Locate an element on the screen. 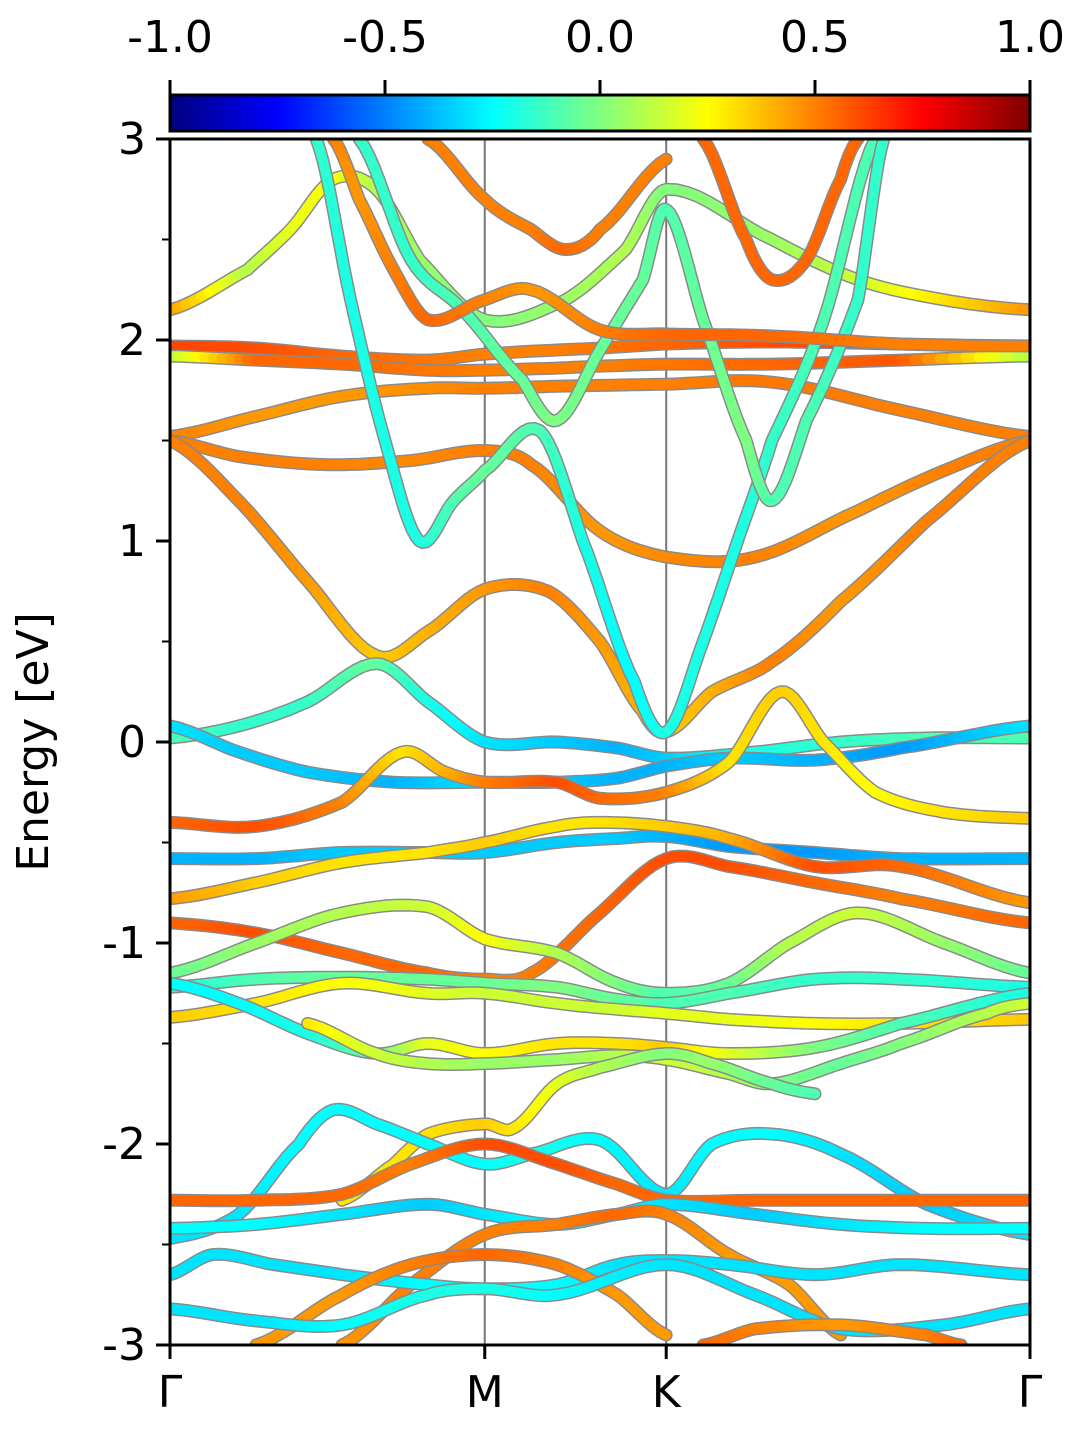 The image size is (1080, 1444). colorbar: -1.0 -0.5 0.0 0.5 1.0 is located at coordinates (596, 71).